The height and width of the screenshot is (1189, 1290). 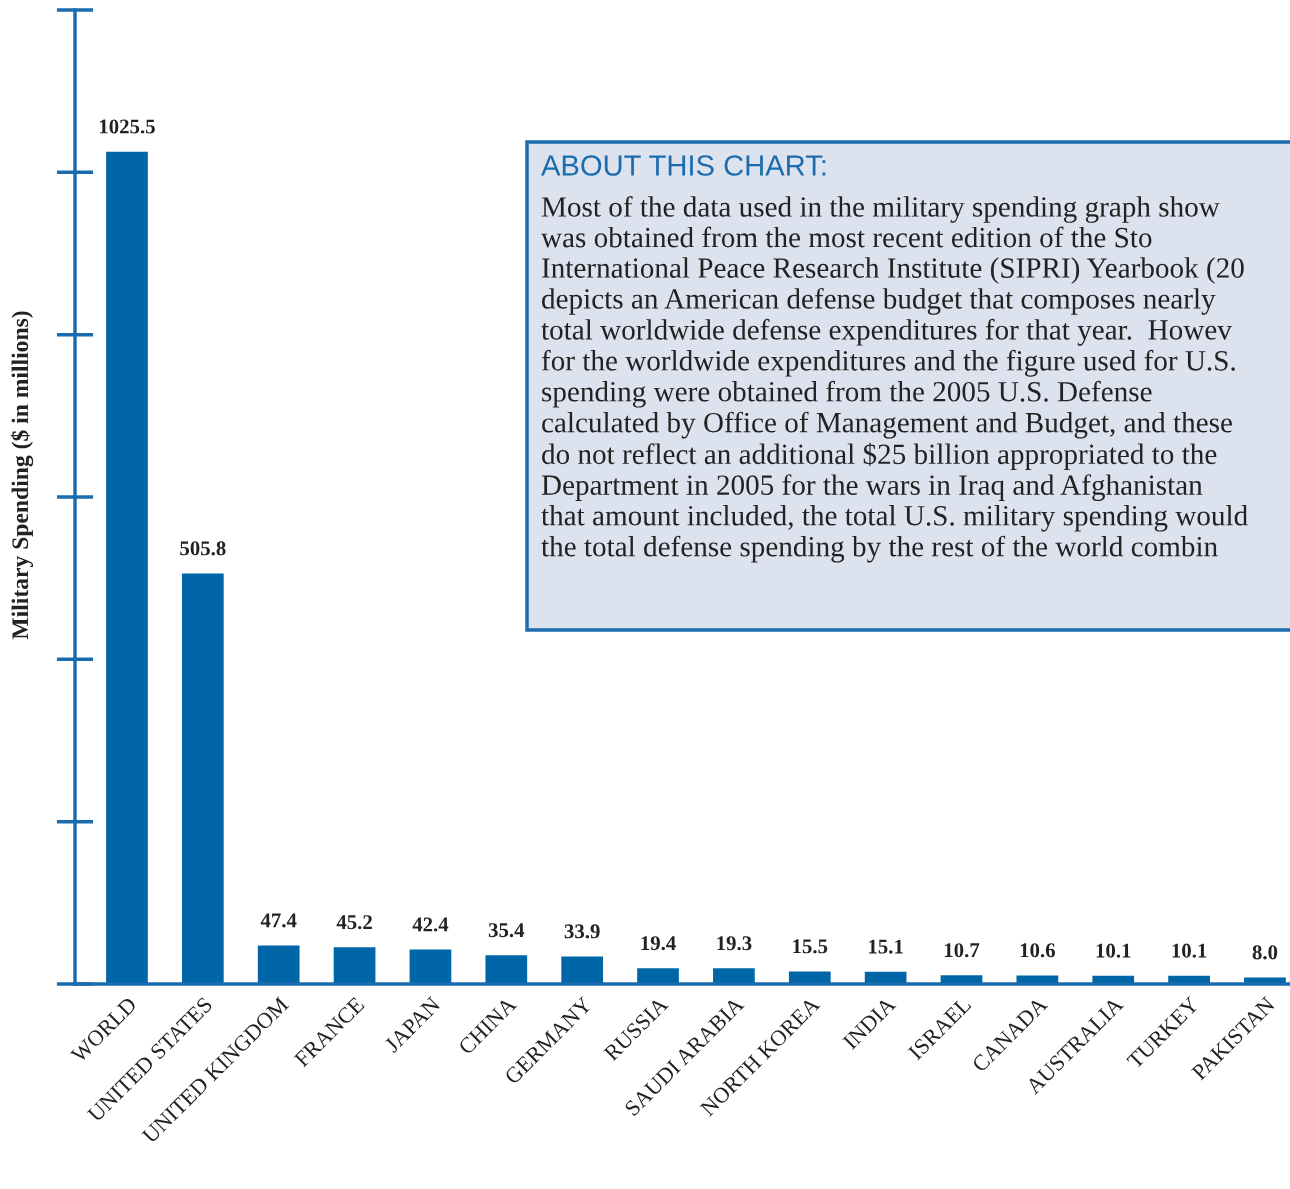 I want to click on data-label: 1025.5, so click(x=127, y=126).